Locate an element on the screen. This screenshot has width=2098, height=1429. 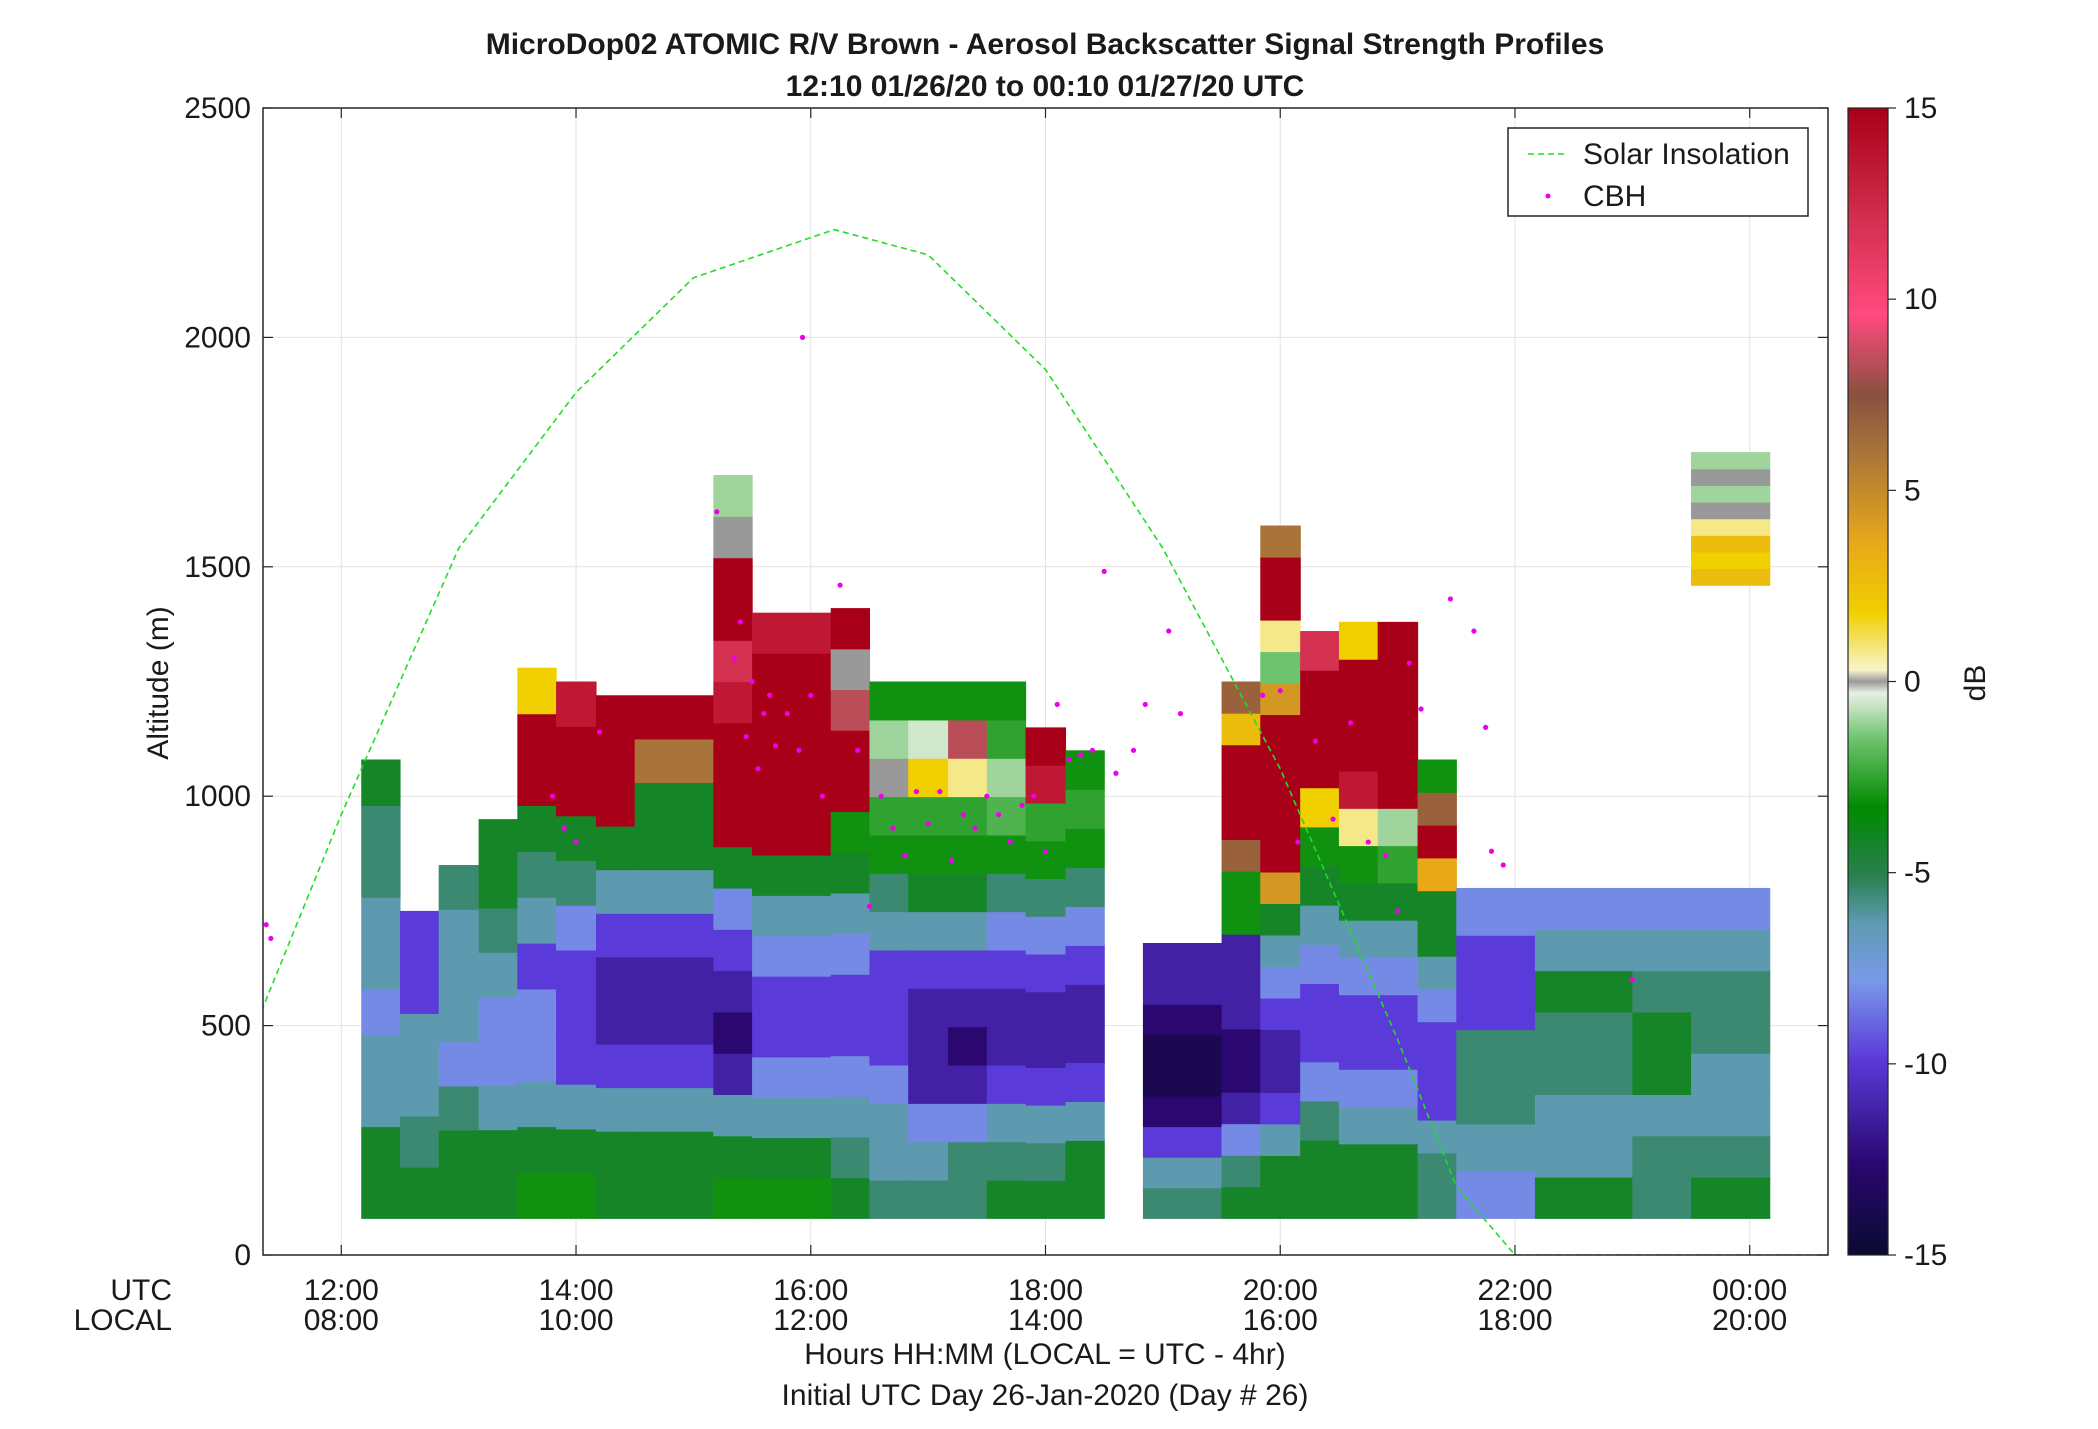
y-tick-label: 2500 is located at coordinates (217, 108).